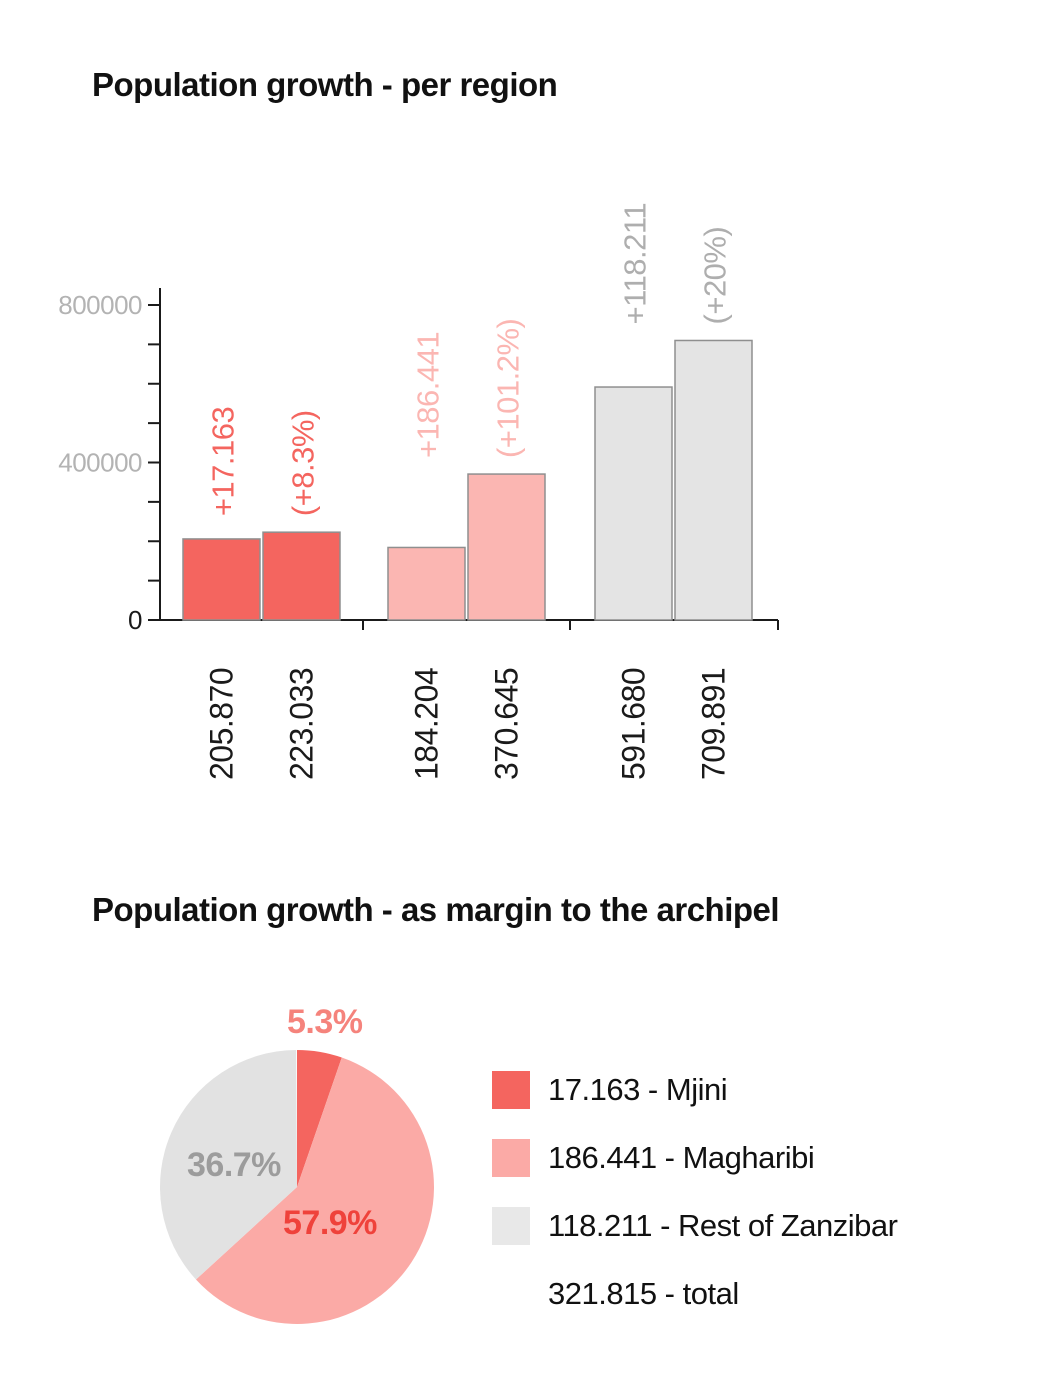 This screenshot has height=1380, width=1054. I want to click on bar-value-label: 709.891, so click(714, 724).